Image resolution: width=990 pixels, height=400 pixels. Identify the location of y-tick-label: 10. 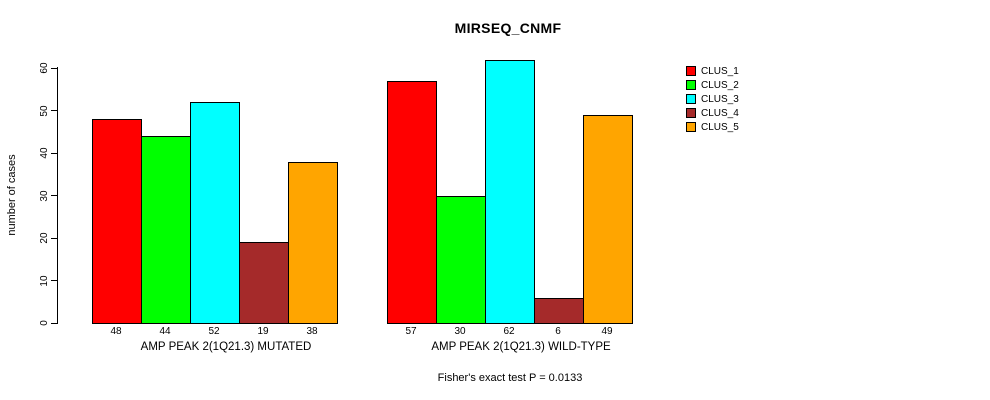
(44, 280).